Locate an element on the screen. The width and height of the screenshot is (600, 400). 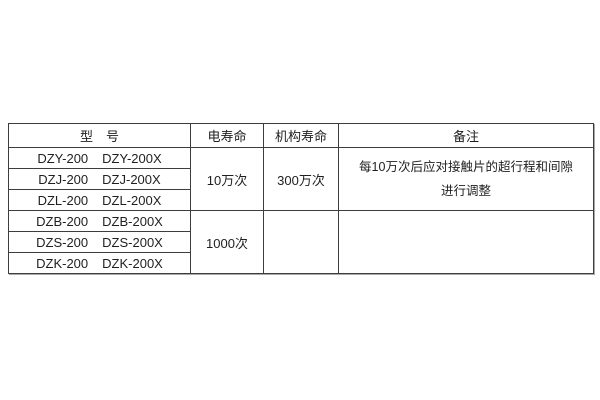
remarks-cell-group1: 每10万次后应对接触片的超行程和间隙 进行调整 is located at coordinates (466, 179).